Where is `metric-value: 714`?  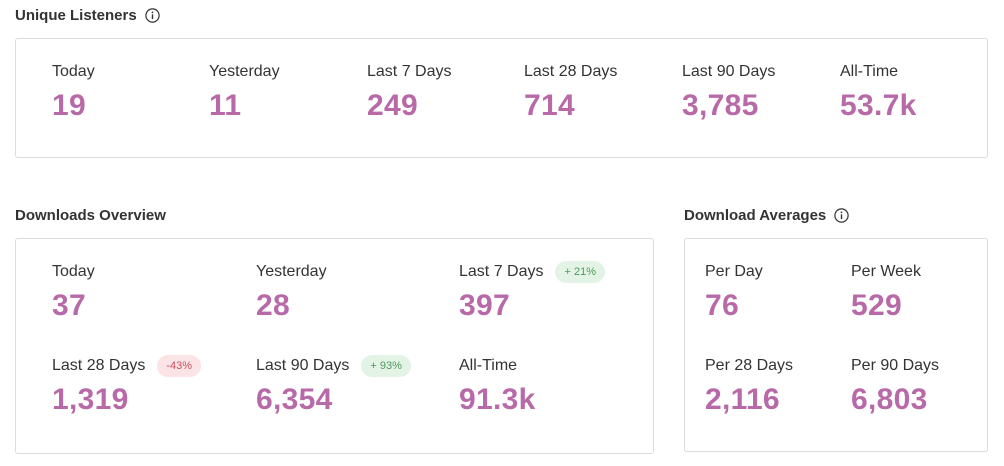
metric-value: 714 is located at coordinates (549, 105).